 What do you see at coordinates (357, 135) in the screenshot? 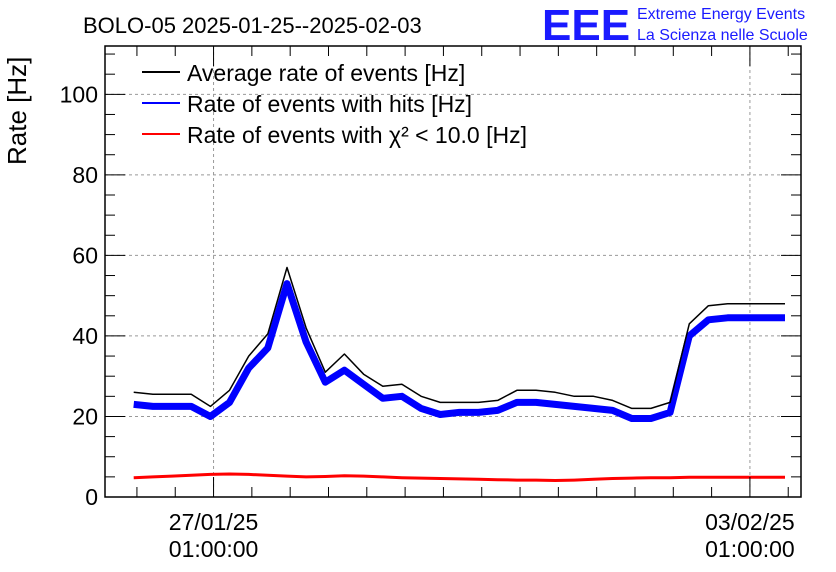
I see `legend-entry: Rate of events with χ² < 10.0 [Hz]` at bounding box center [357, 135].